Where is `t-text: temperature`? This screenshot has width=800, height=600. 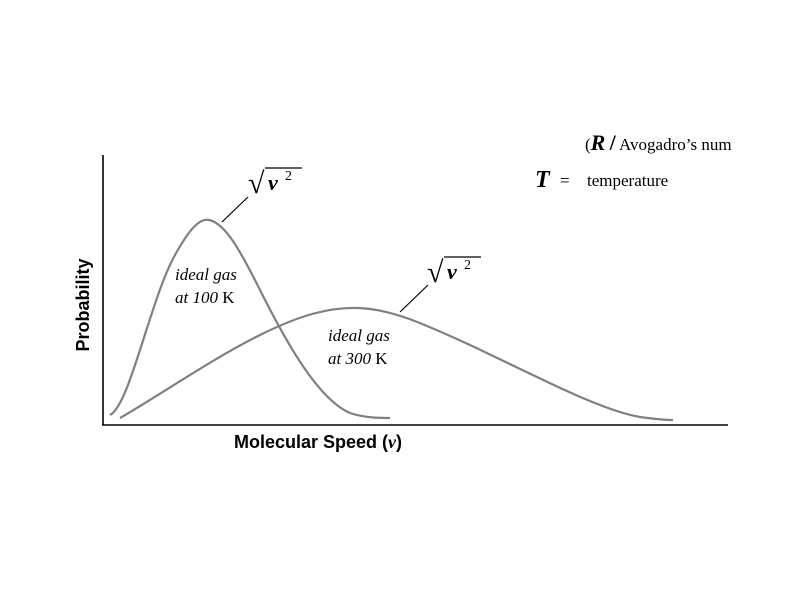 t-text: temperature is located at coordinates (627, 180).